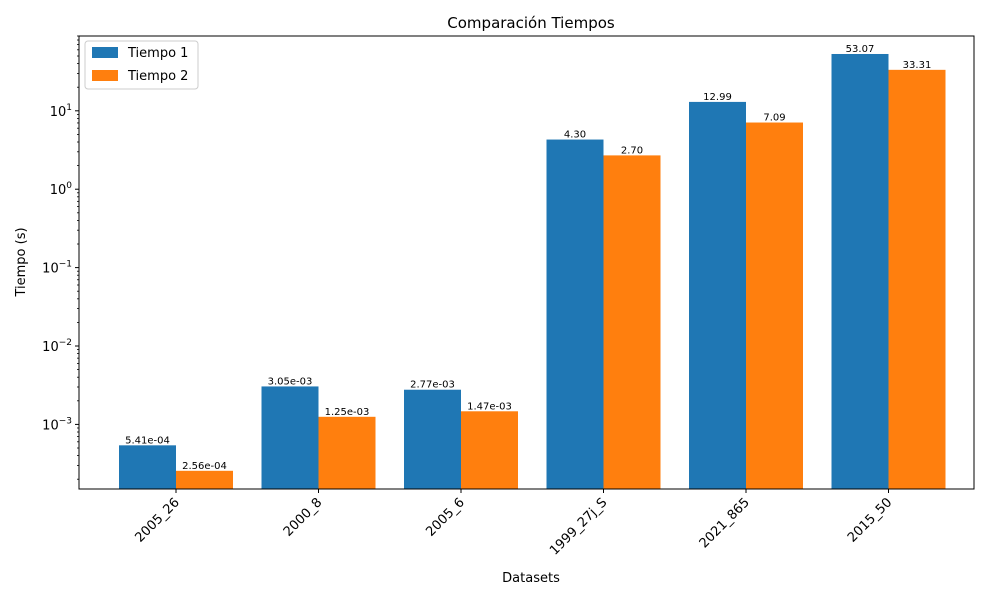 This screenshot has width=1000, height=600. Describe the element at coordinates (21, 262) in the screenshot. I see `y-axis-label: Tiempo (s)` at that location.